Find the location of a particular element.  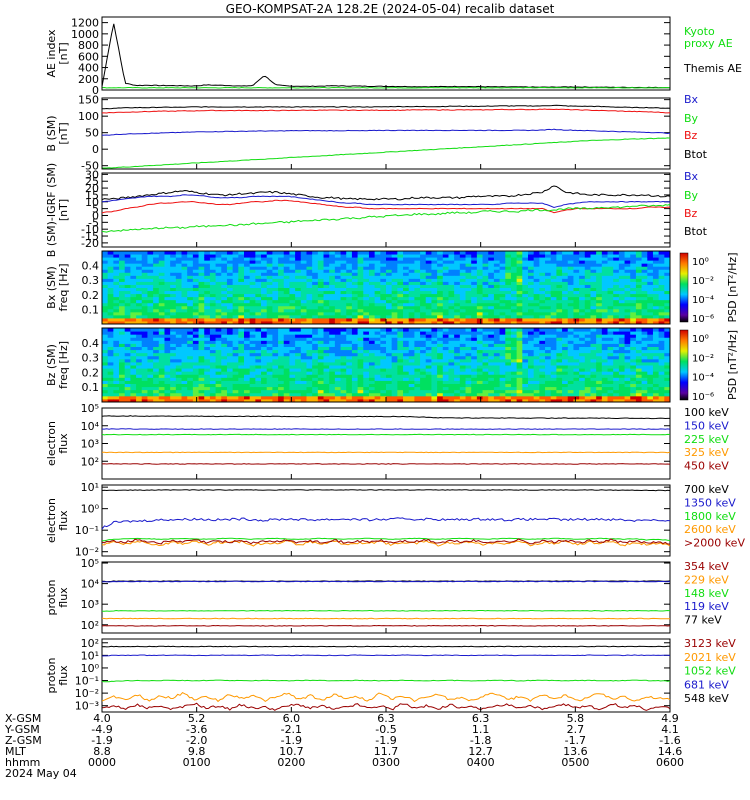

series-225-kev is located at coordinates (386, 434).